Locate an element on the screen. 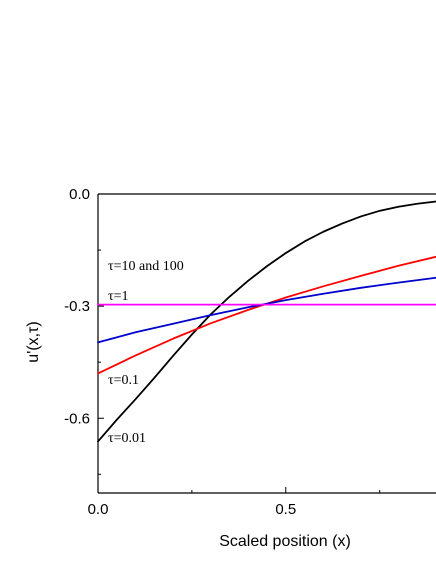 Image resolution: width=436 pixels, height=564 pixels. y-tick-label: -0.3 is located at coordinates (77, 306).